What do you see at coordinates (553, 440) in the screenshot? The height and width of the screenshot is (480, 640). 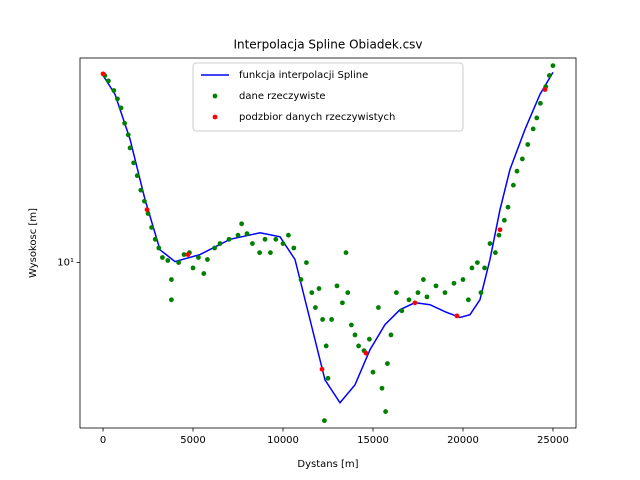 I see `x-tick-label: 25000` at bounding box center [553, 440].